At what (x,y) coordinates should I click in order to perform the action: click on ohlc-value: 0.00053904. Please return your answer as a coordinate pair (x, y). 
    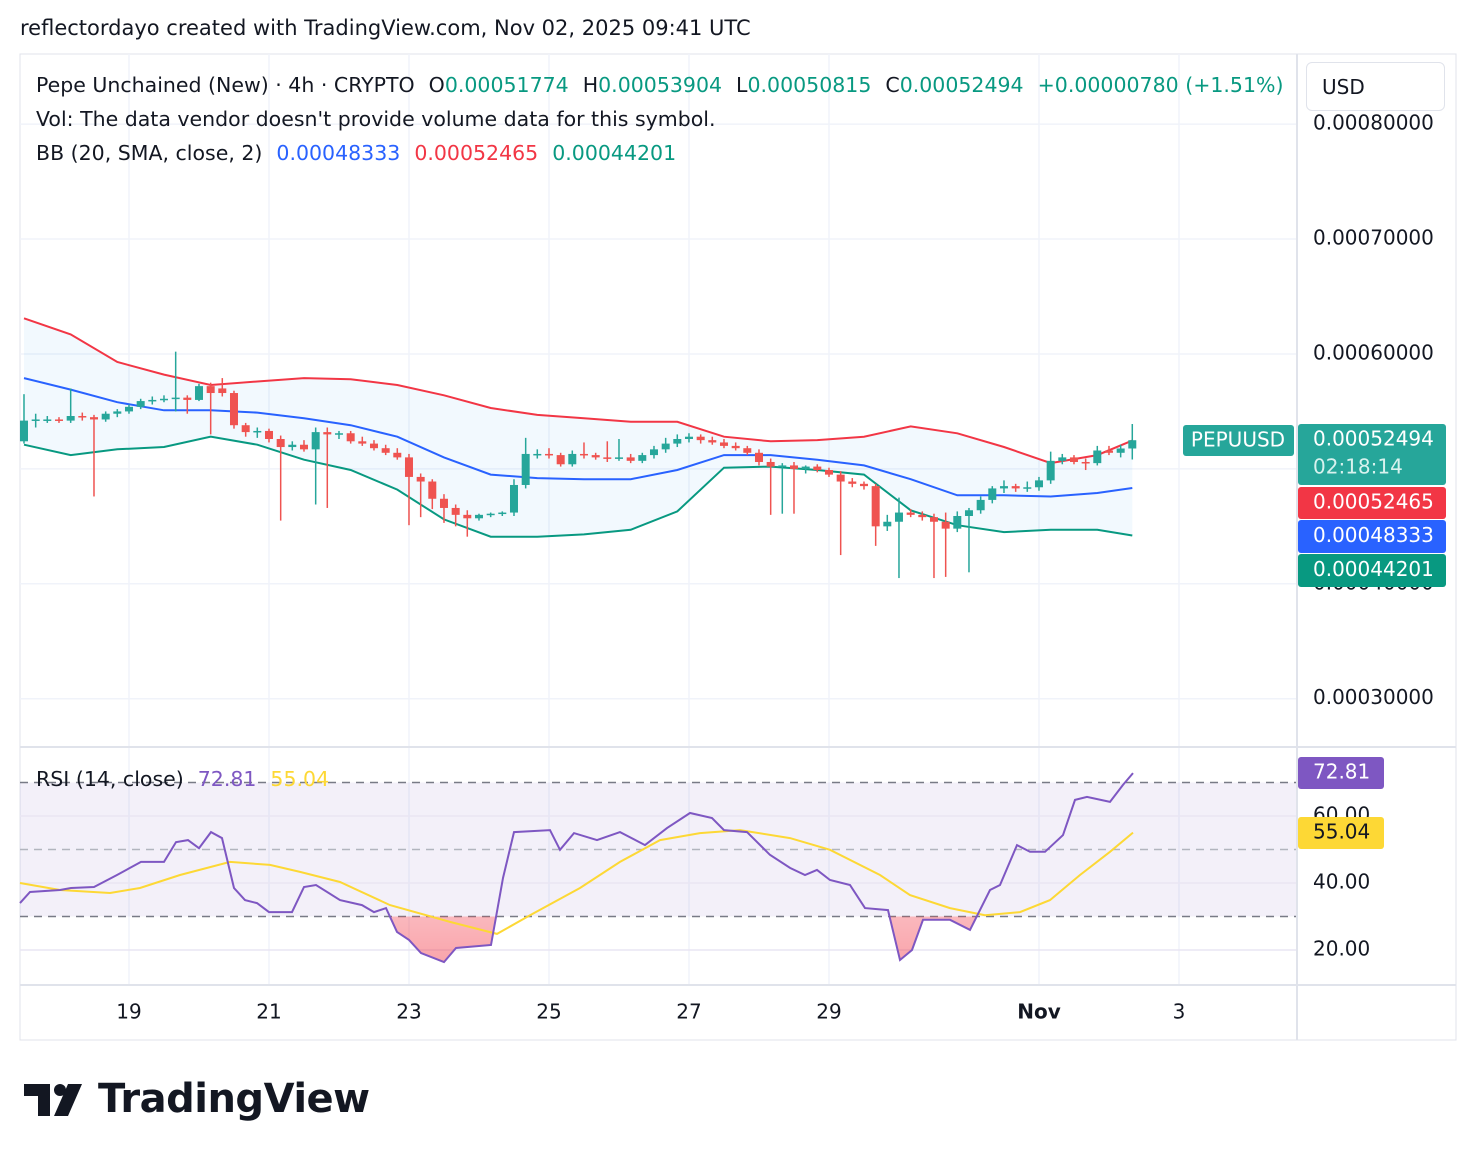
    Looking at the image, I should click on (660, 85).